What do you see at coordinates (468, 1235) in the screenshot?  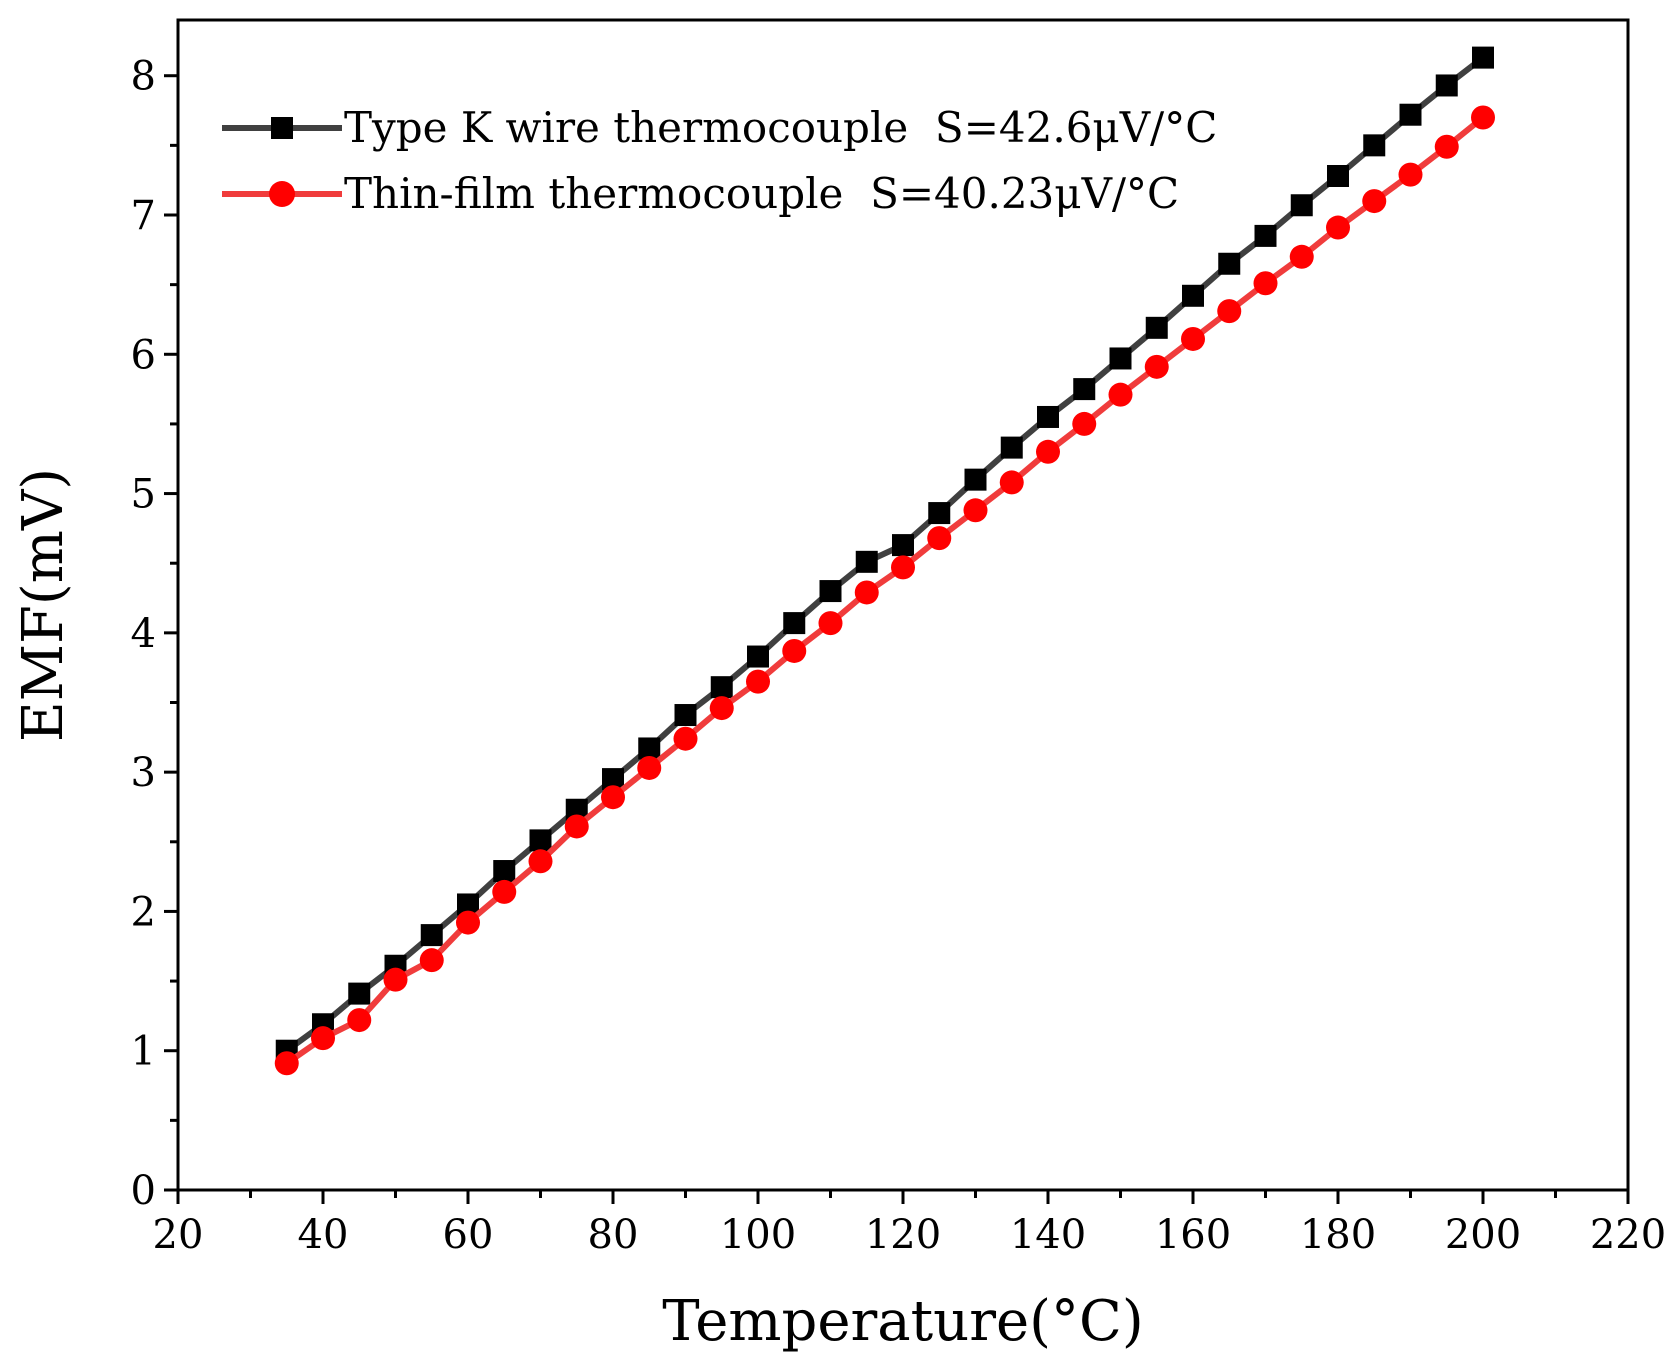 I see `x-tick-label: 60` at bounding box center [468, 1235].